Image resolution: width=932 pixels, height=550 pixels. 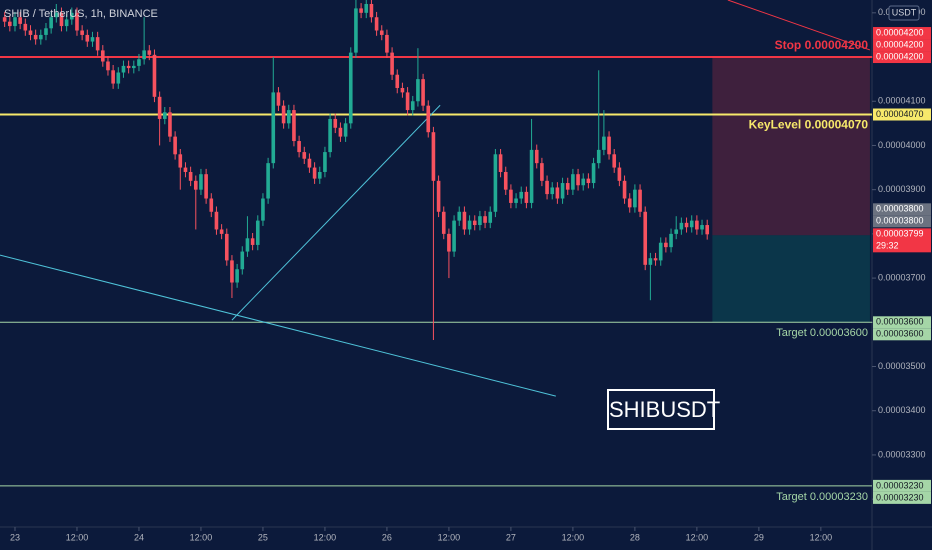 I want to click on level-label: Target 0.00003230, so click(x=822, y=497).